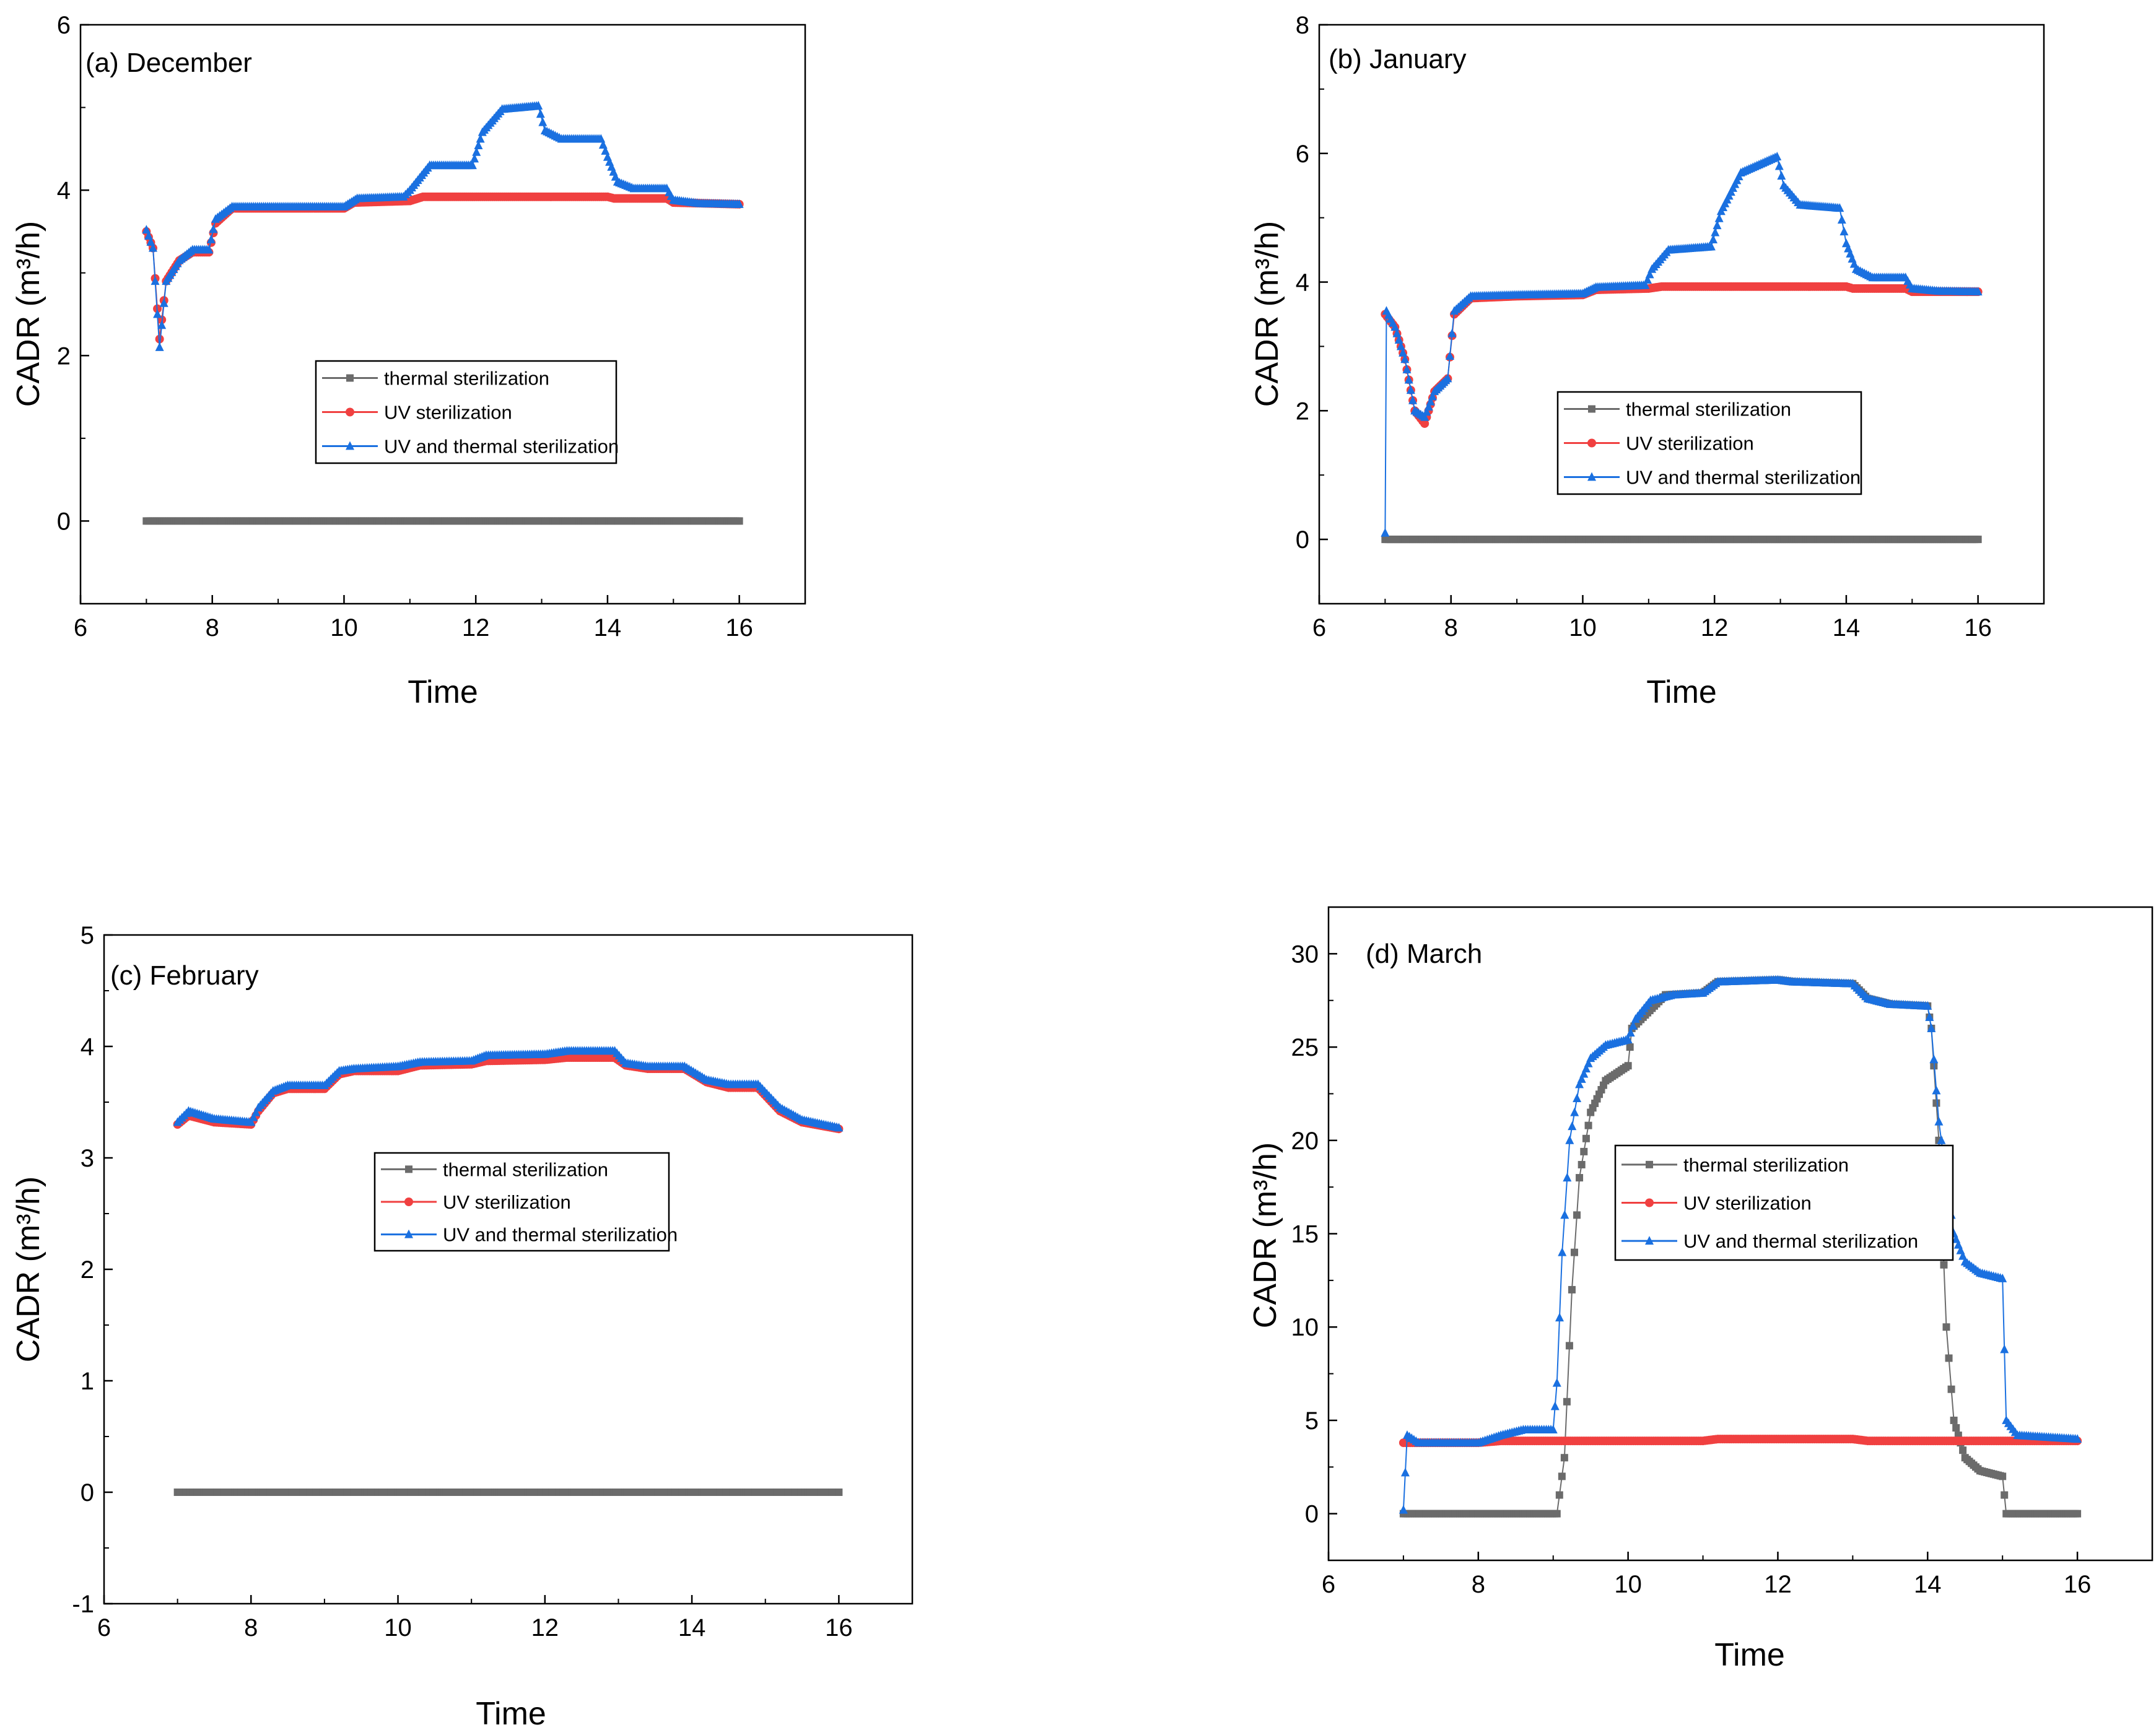  Describe the element at coordinates (1305, 1234) in the screenshot. I see `y-tick-label: 15` at that location.